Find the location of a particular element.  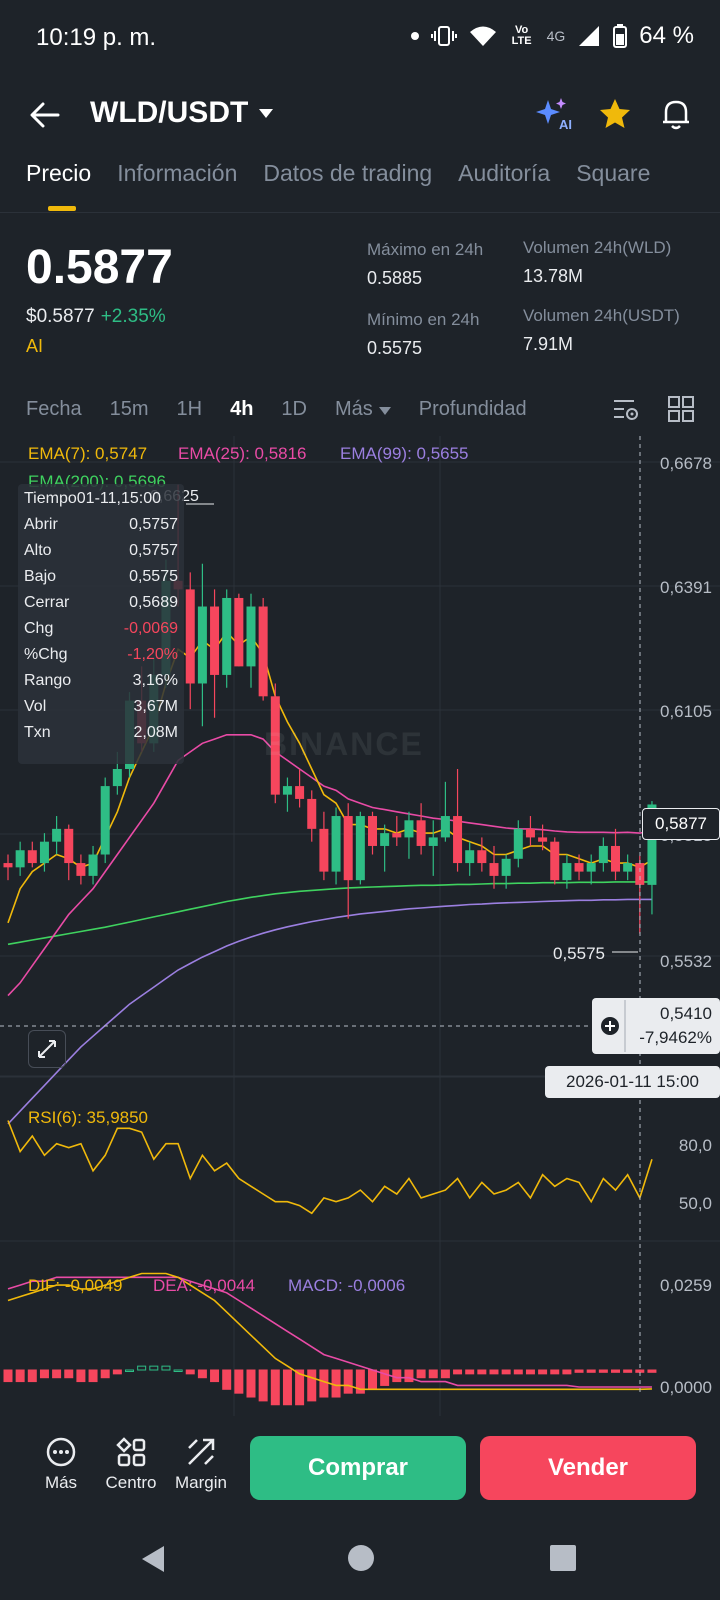

high-value: 0.5885 is located at coordinates (395, 278).